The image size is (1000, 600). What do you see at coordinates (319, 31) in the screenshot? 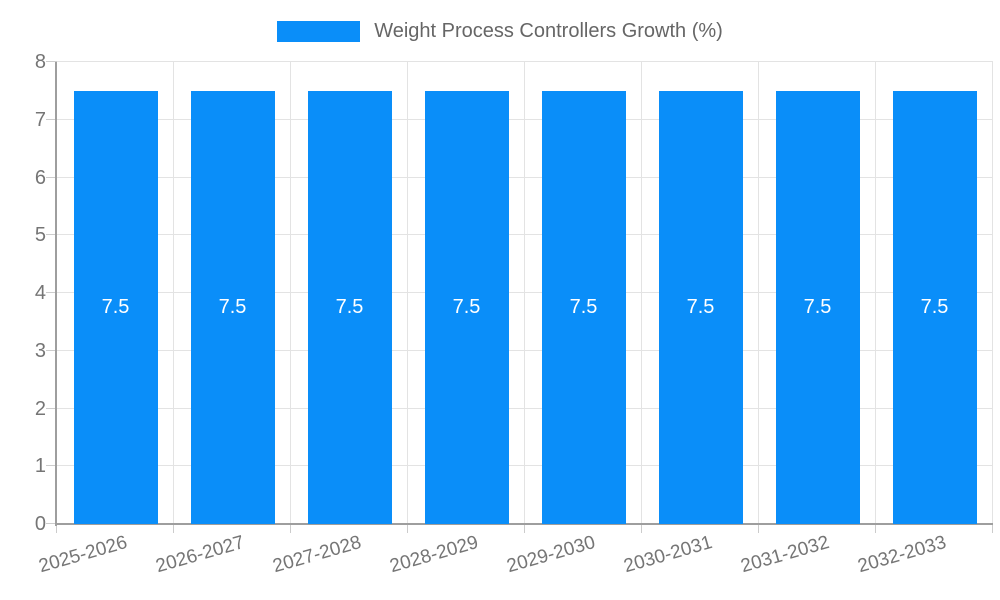
I see `legend-swatch-icon` at bounding box center [319, 31].